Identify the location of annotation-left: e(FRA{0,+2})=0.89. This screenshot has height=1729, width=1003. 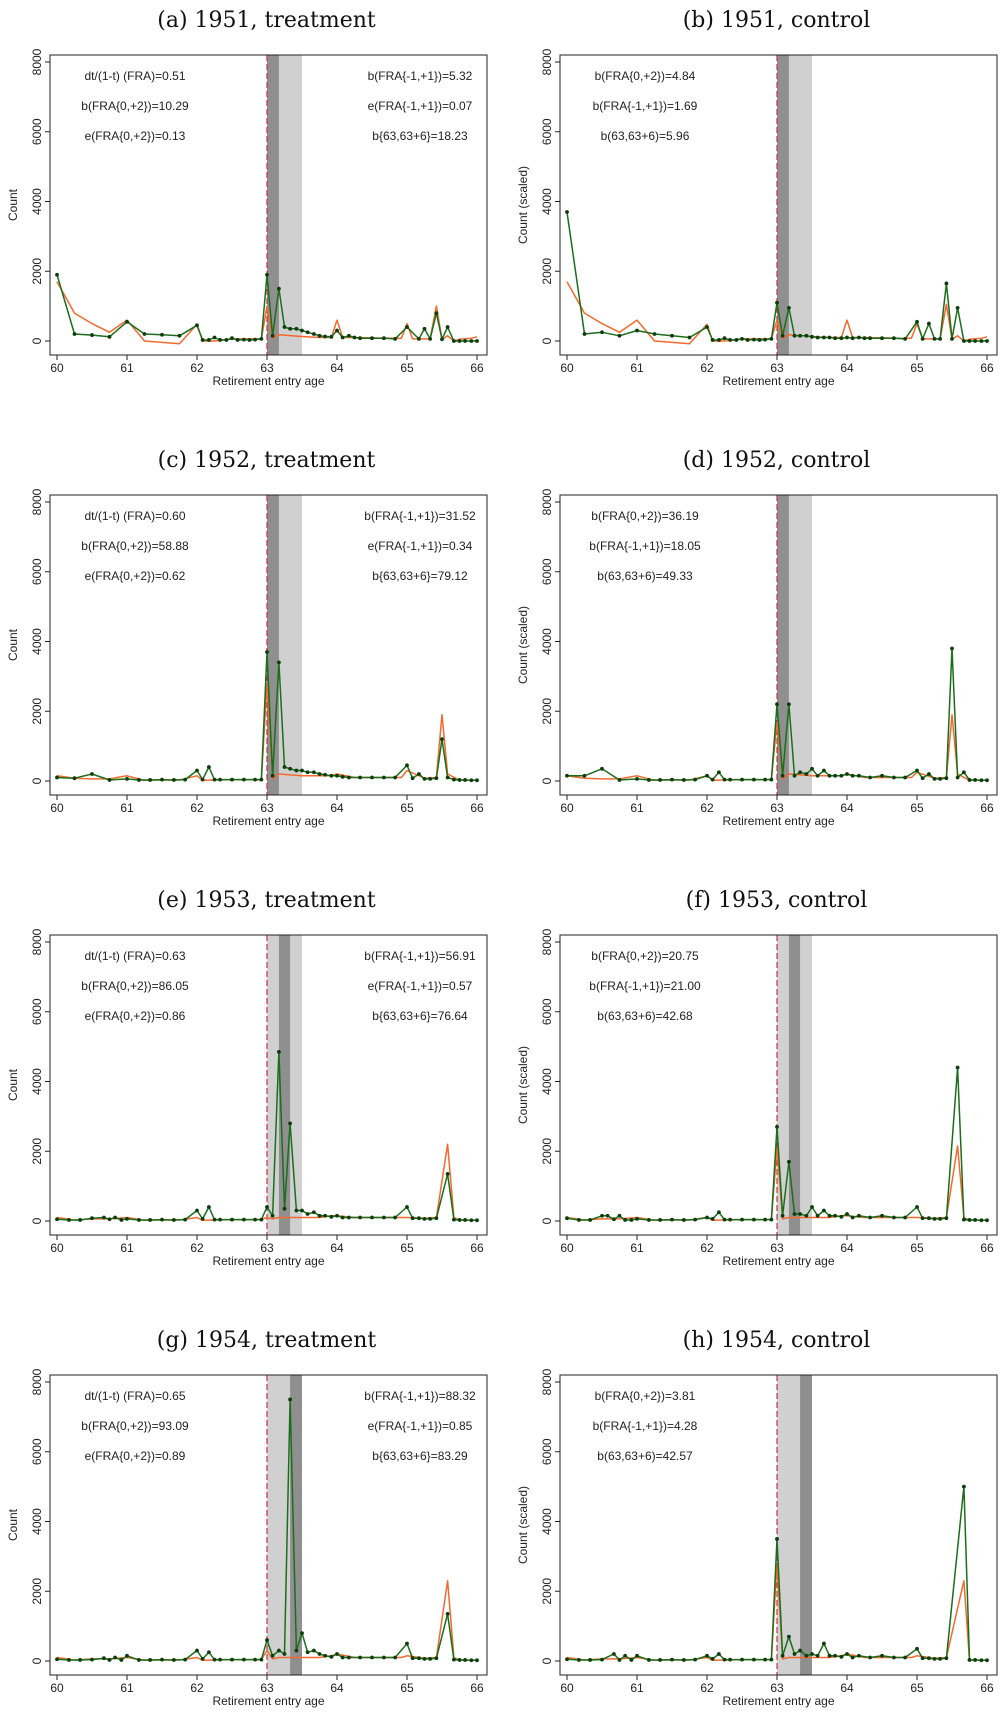
(135, 1456).